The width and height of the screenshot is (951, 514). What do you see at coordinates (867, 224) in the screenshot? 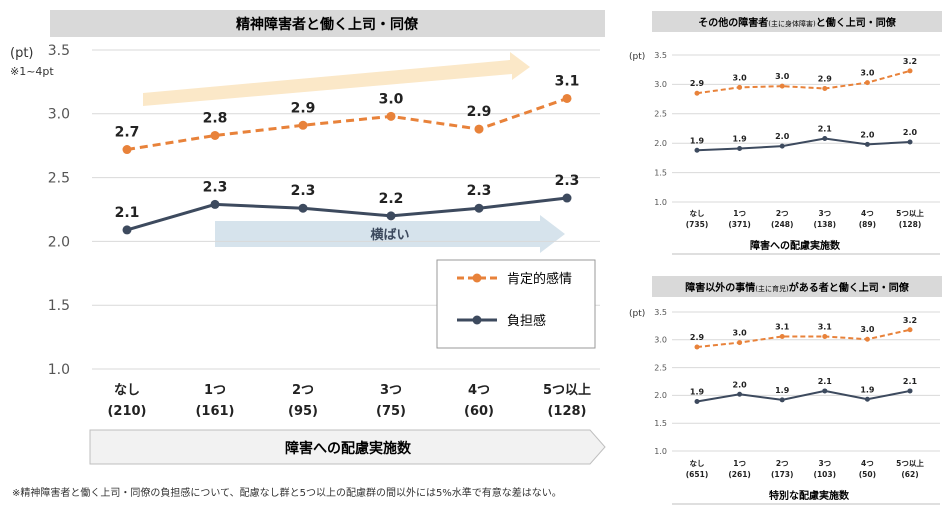
I see `p1-count-label: (89)` at bounding box center [867, 224].